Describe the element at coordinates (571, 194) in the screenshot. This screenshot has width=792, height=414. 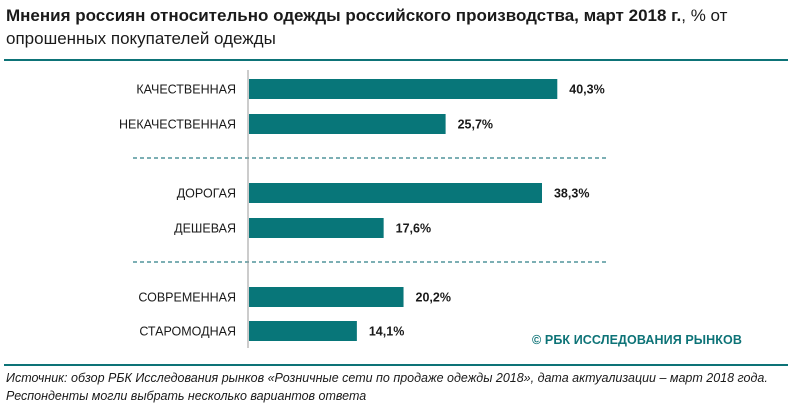
I see `value-label-3: 38,3%` at that location.